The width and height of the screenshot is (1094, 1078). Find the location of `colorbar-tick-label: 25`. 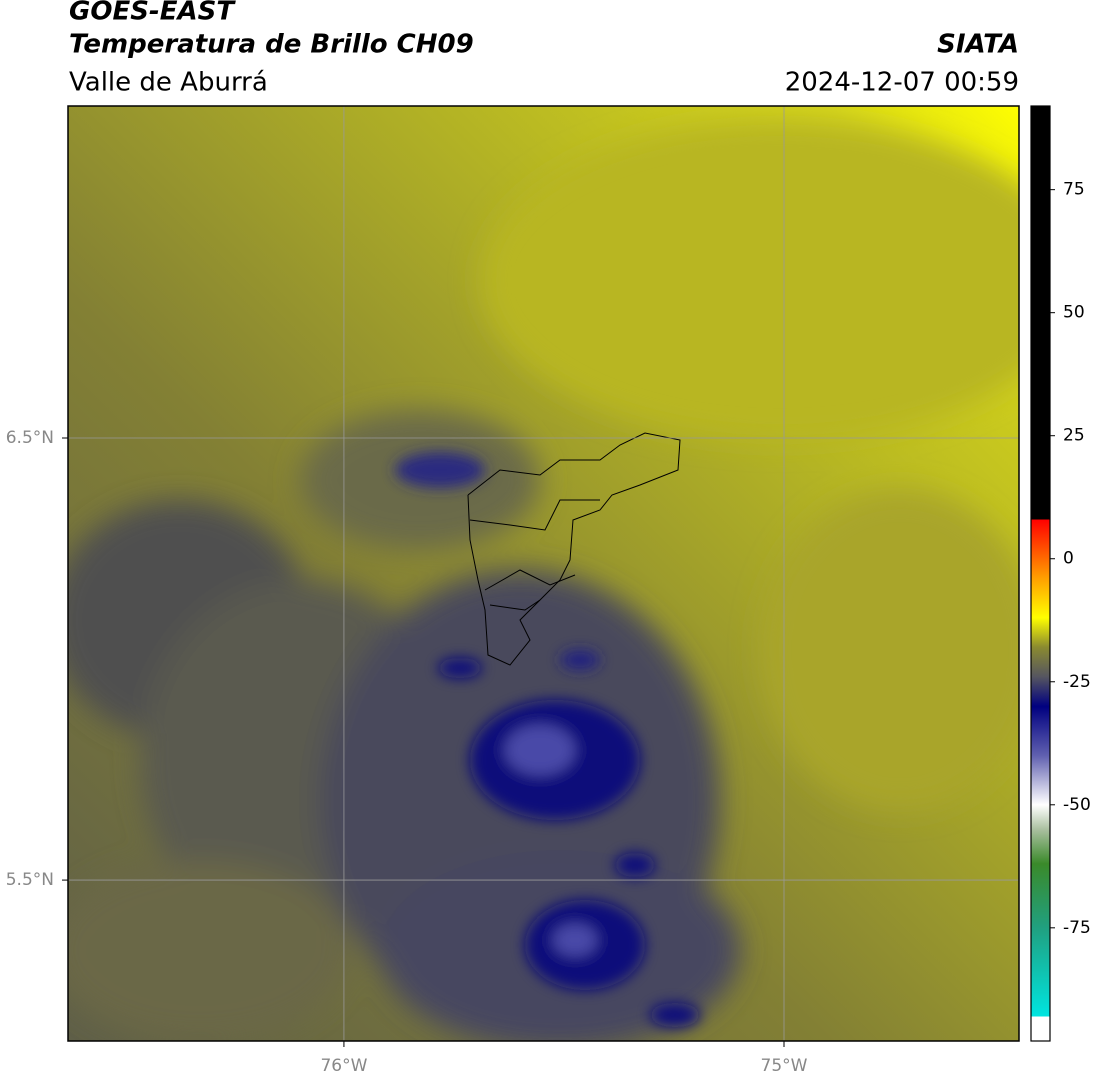

colorbar-tick-label: 25 is located at coordinates (1074, 436).